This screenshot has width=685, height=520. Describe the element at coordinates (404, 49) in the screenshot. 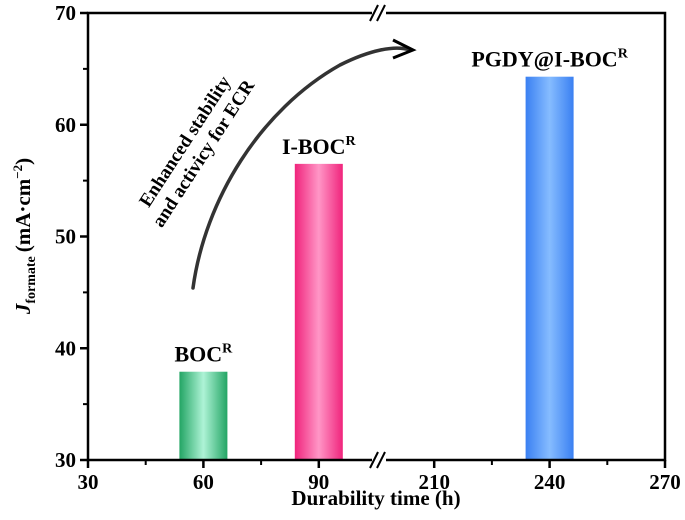

I see `arrow-head-icon` at that location.